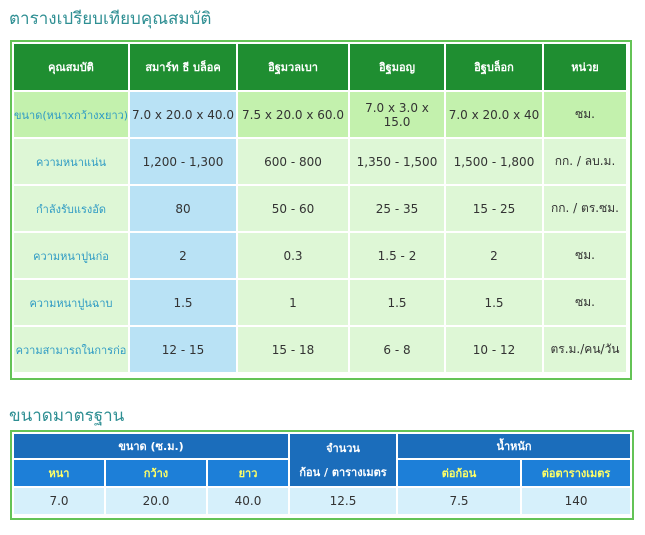  What do you see at coordinates (495, 68) in the screenshot?
I see `header-concrete-block: อิฐบล็อก` at bounding box center [495, 68].